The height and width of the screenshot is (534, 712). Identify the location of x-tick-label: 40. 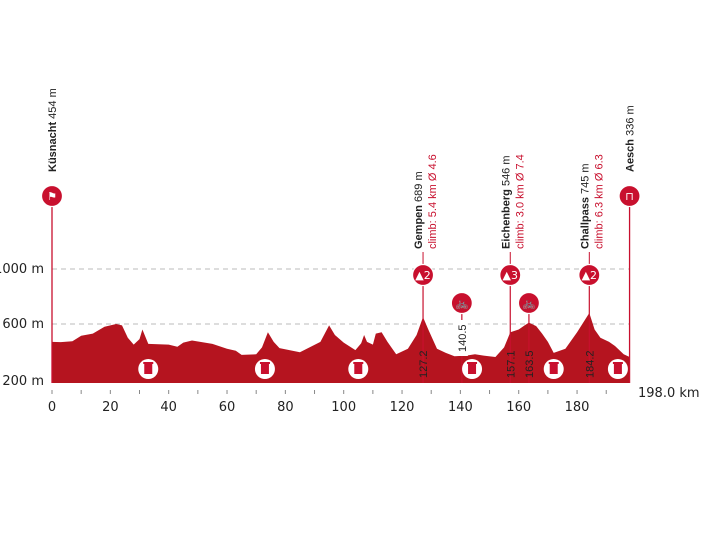
(168, 407).